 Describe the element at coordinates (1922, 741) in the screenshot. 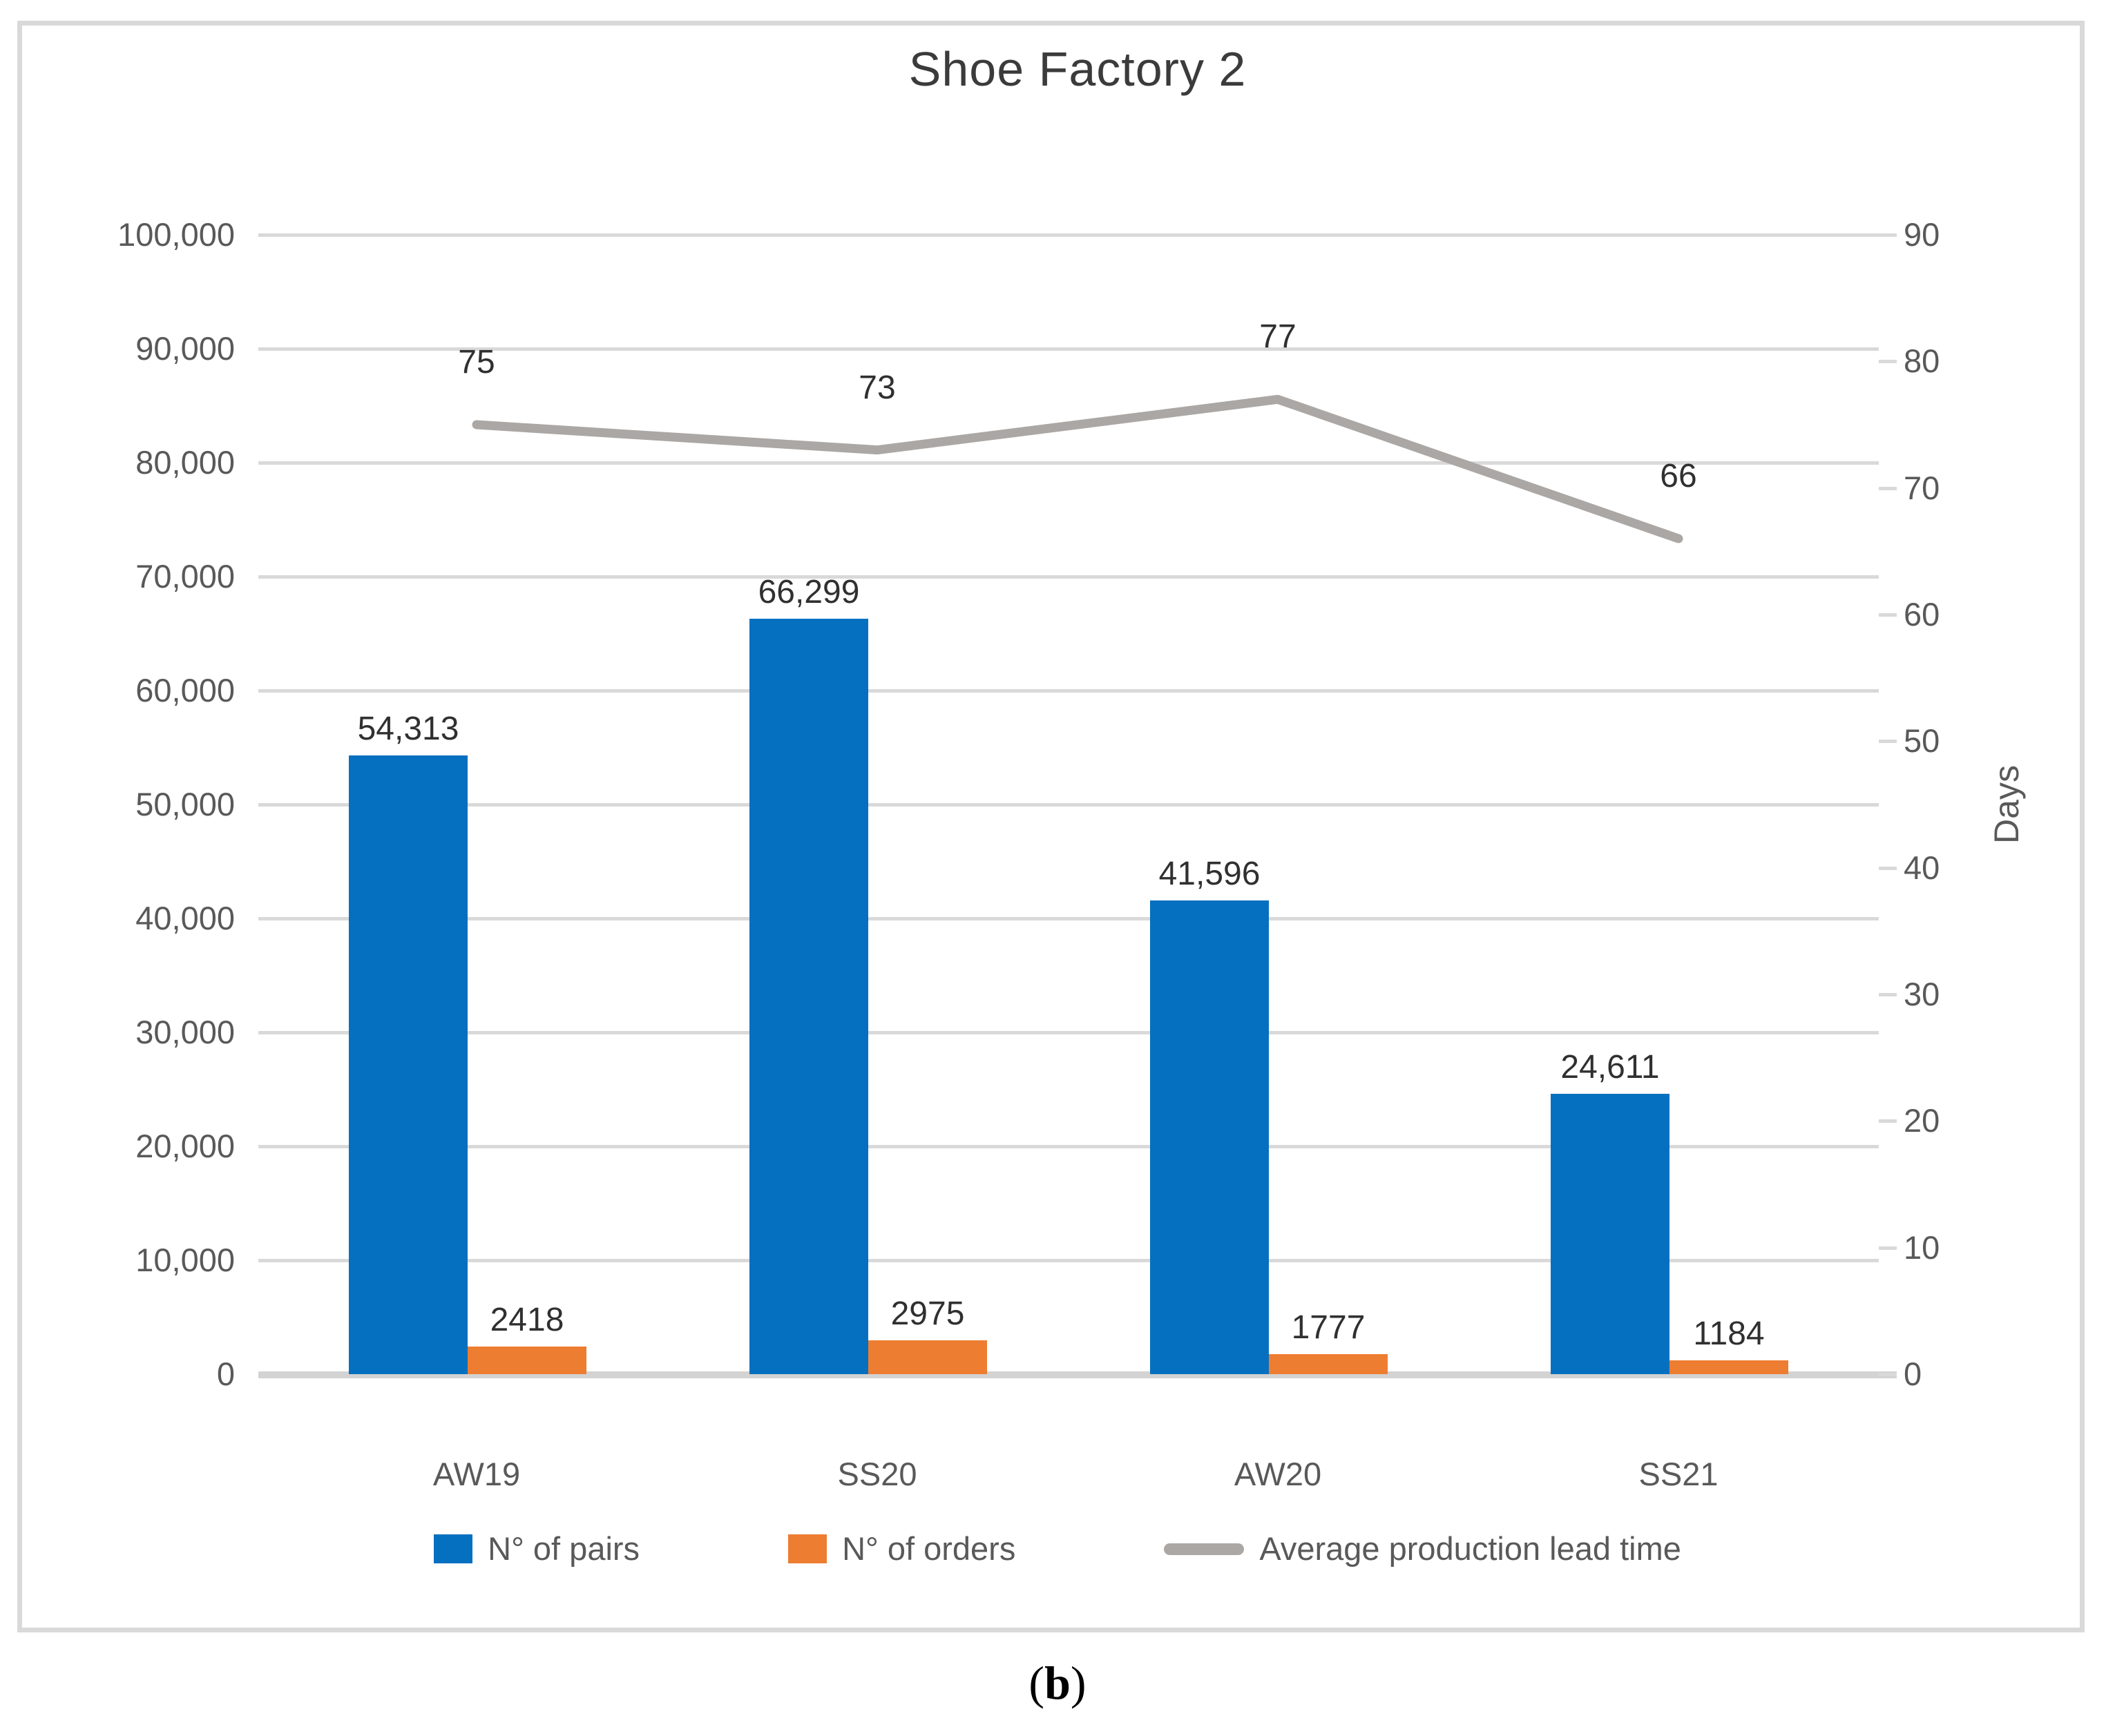

I see `right-axis-tick-label: 50` at that location.